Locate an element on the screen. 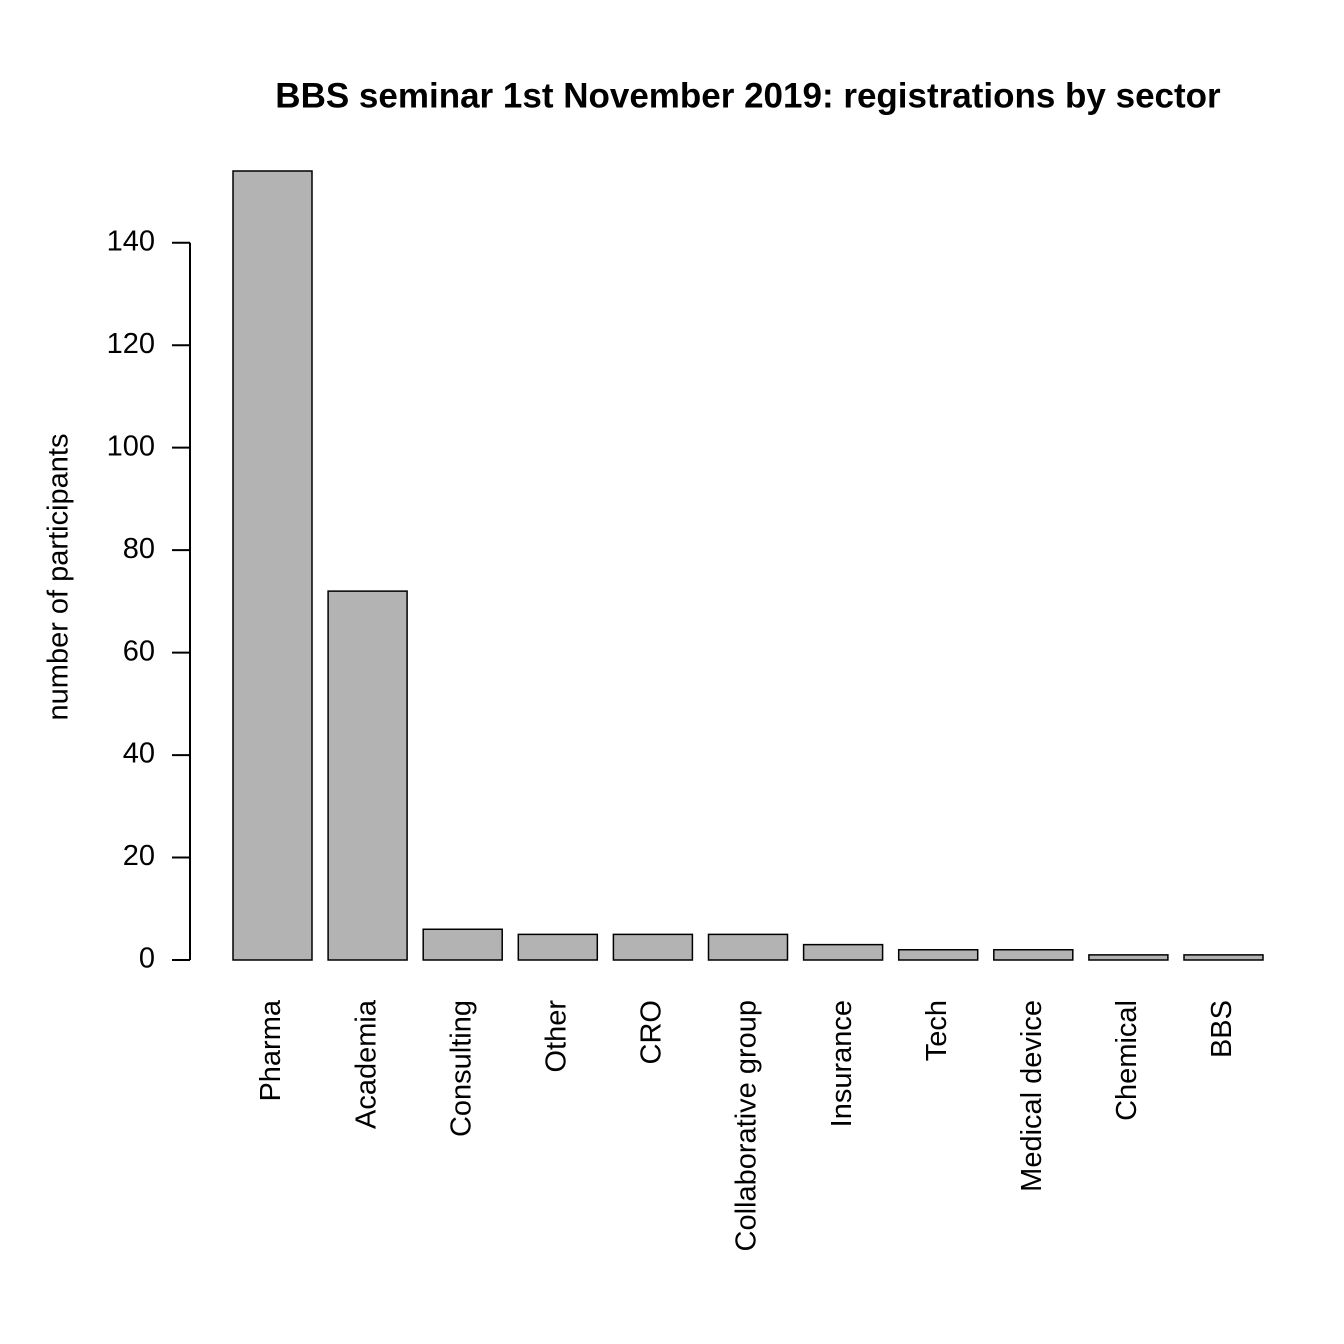 The height and width of the screenshot is (1344, 1344). x-tick-label: Medical device is located at coordinates (1032, 1096).